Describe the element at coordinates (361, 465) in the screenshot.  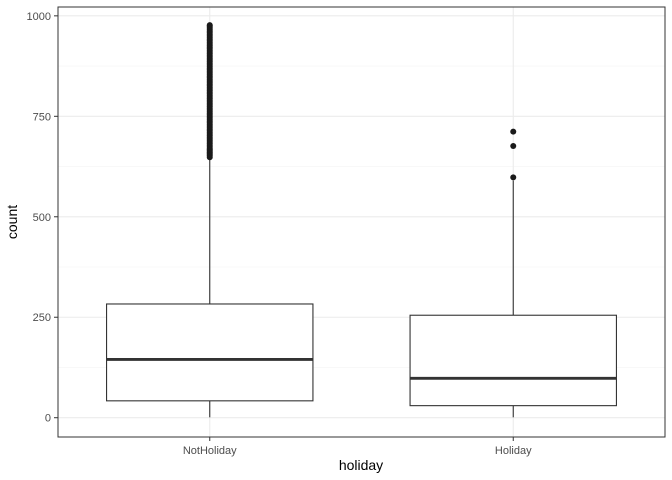
I see `x-axis-title: holiday` at that location.